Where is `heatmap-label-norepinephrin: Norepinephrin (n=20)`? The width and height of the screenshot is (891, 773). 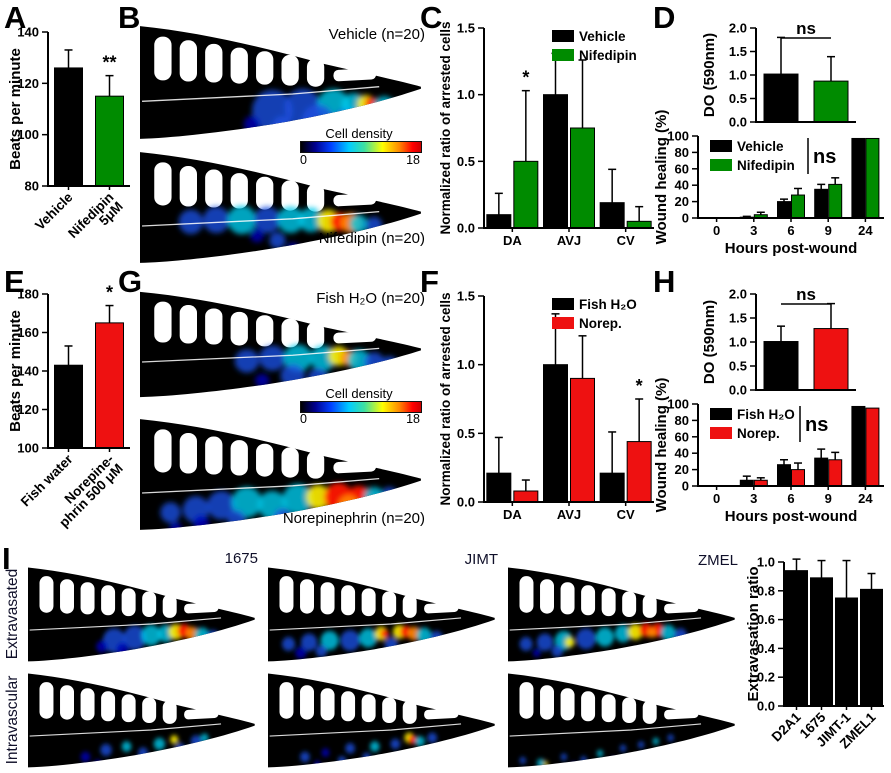 heatmap-label-norepinephrin: Norepinephrin (n=20) is located at coordinates (353, 518).